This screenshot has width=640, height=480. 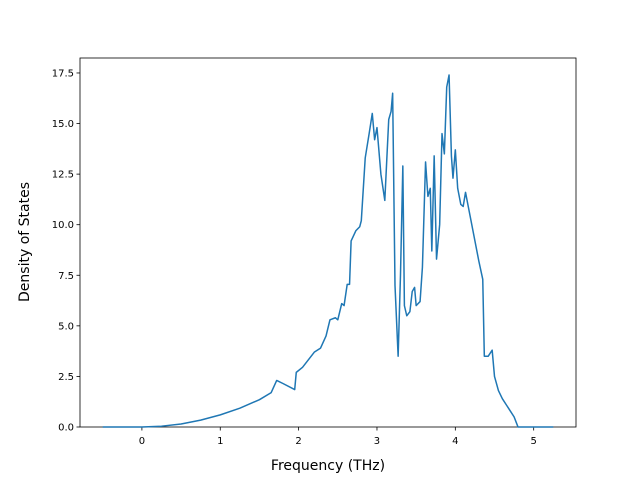 I want to click on x-tick-label: 1, so click(x=220, y=441).